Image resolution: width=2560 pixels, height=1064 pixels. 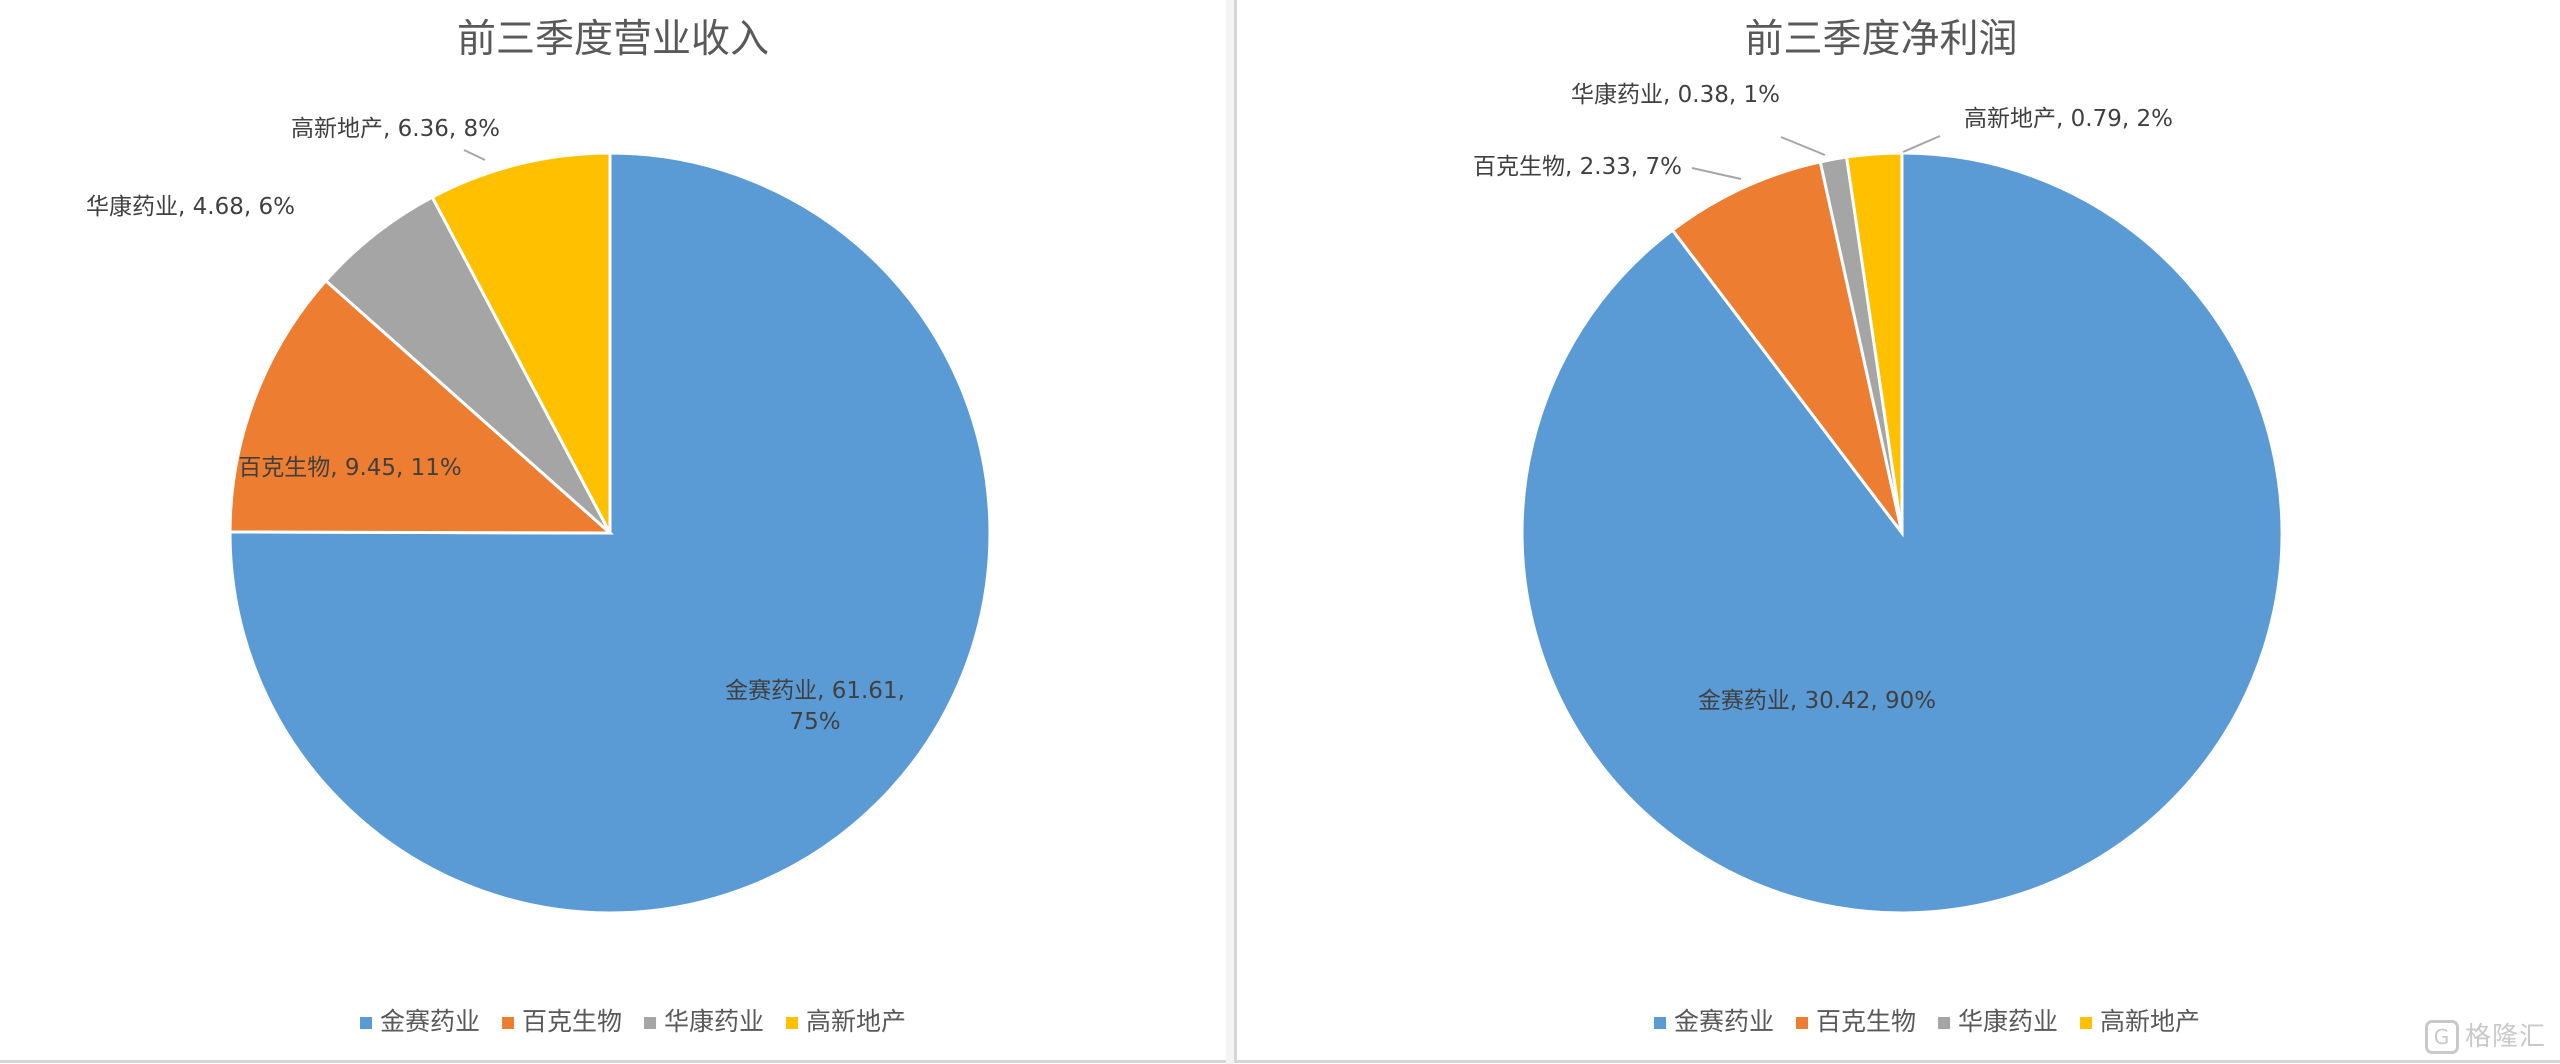 What do you see at coordinates (350, 468) in the screenshot?
I see `data-label-2: 百克生物, 9.45, 11%` at bounding box center [350, 468].